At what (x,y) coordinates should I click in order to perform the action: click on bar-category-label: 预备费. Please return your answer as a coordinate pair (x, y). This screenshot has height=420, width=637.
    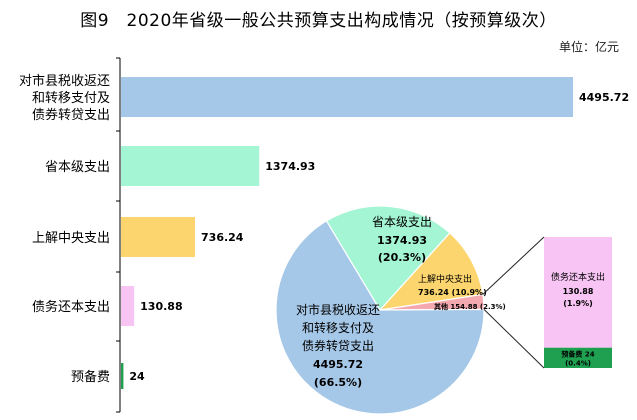
    Looking at the image, I should click on (90, 377).